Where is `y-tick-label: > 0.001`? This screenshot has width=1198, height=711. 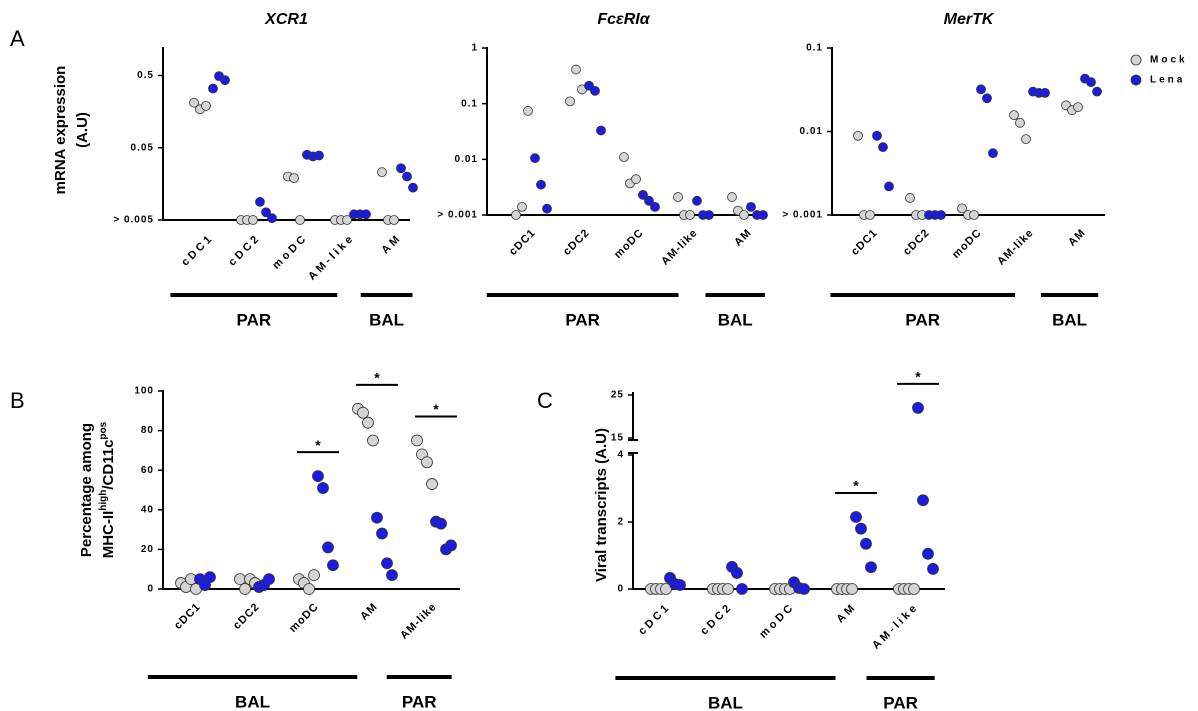
y-tick-label: > 0.001 is located at coordinates (802, 215).